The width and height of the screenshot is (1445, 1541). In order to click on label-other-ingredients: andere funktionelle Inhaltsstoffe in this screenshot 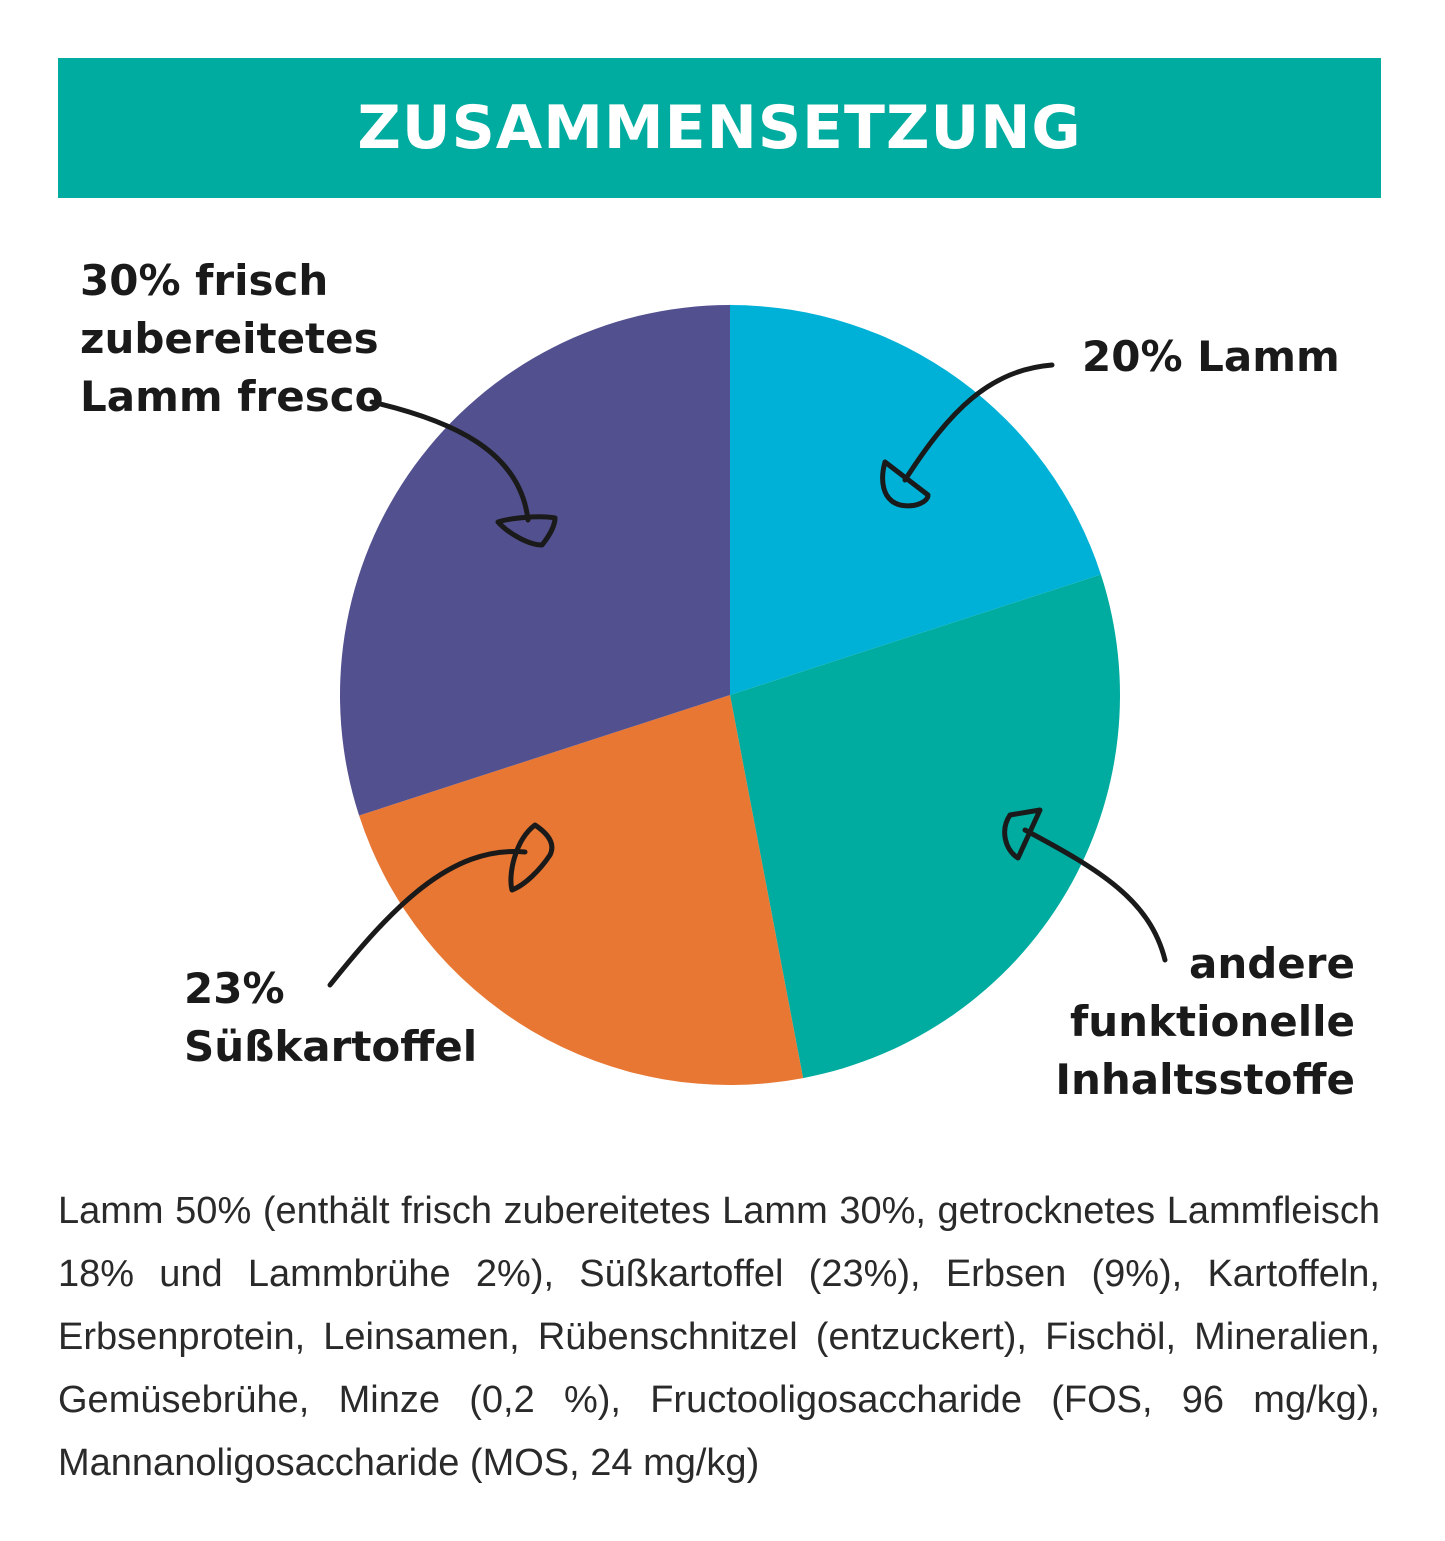, I will do `click(1205, 1021)`.